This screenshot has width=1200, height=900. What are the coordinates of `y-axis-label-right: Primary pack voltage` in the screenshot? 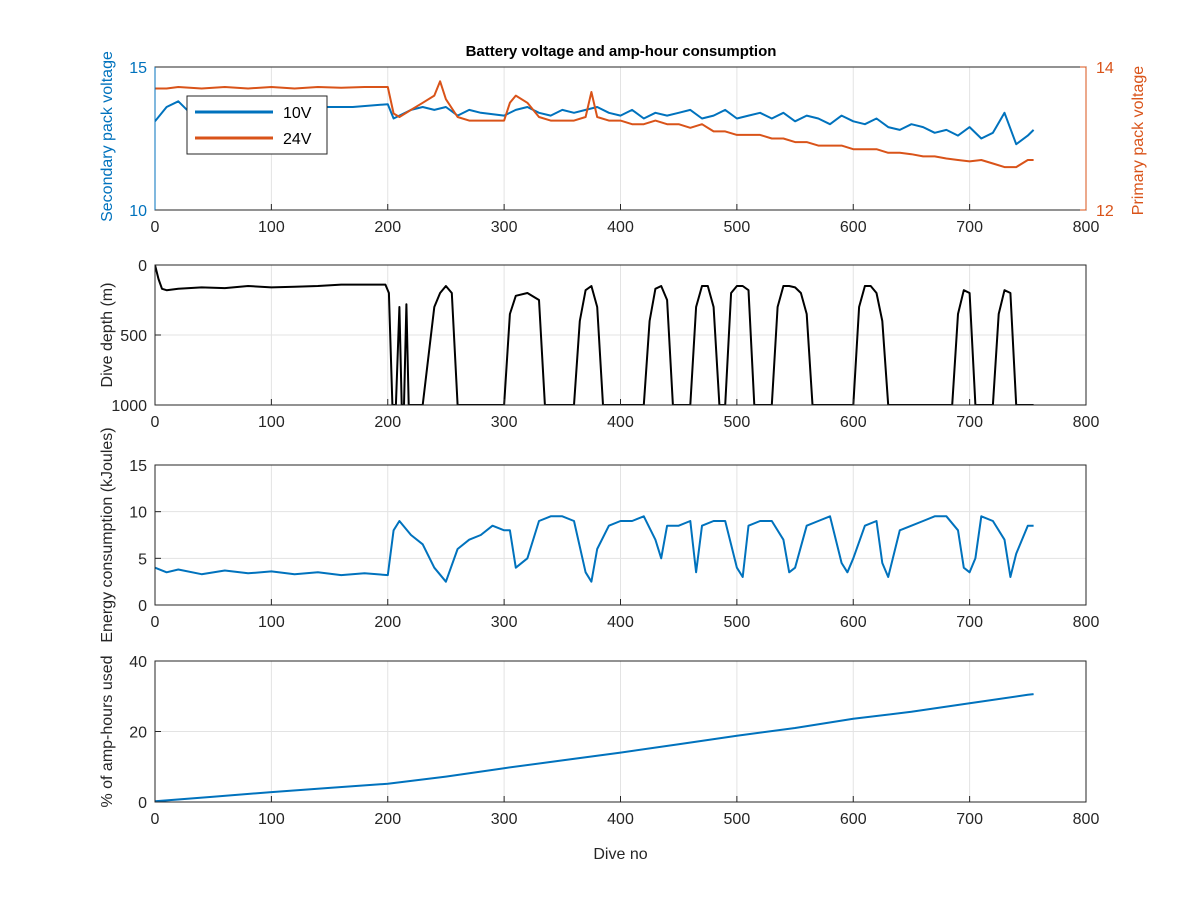 It's located at (1138, 140).